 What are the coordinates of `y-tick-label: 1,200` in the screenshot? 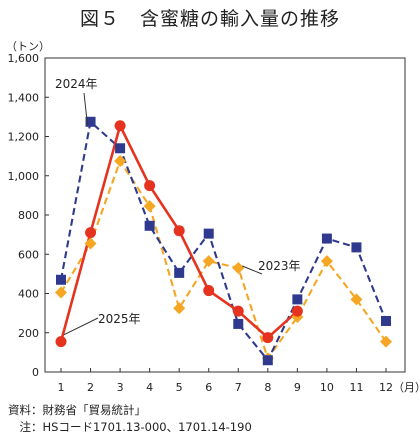 It's located at (24, 137).